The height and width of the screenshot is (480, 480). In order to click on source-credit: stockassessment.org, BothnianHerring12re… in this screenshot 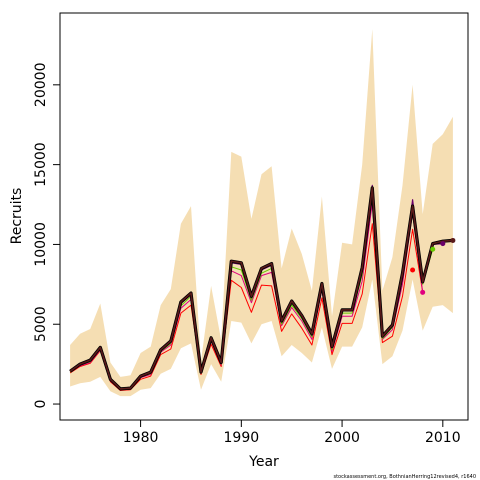, I will do `click(404, 477)`.